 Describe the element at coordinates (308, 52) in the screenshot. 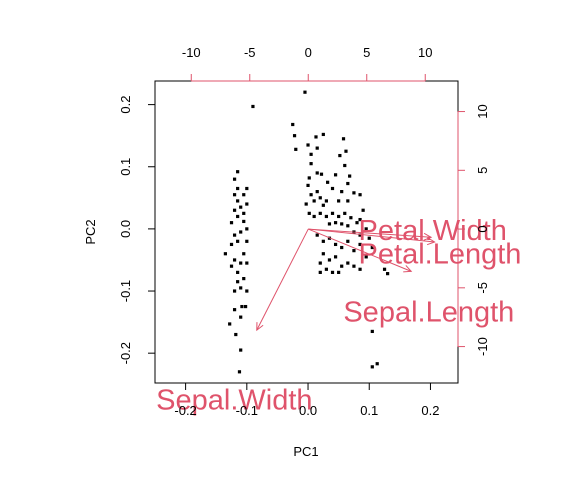

I see `top-tick-label: 0` at that location.